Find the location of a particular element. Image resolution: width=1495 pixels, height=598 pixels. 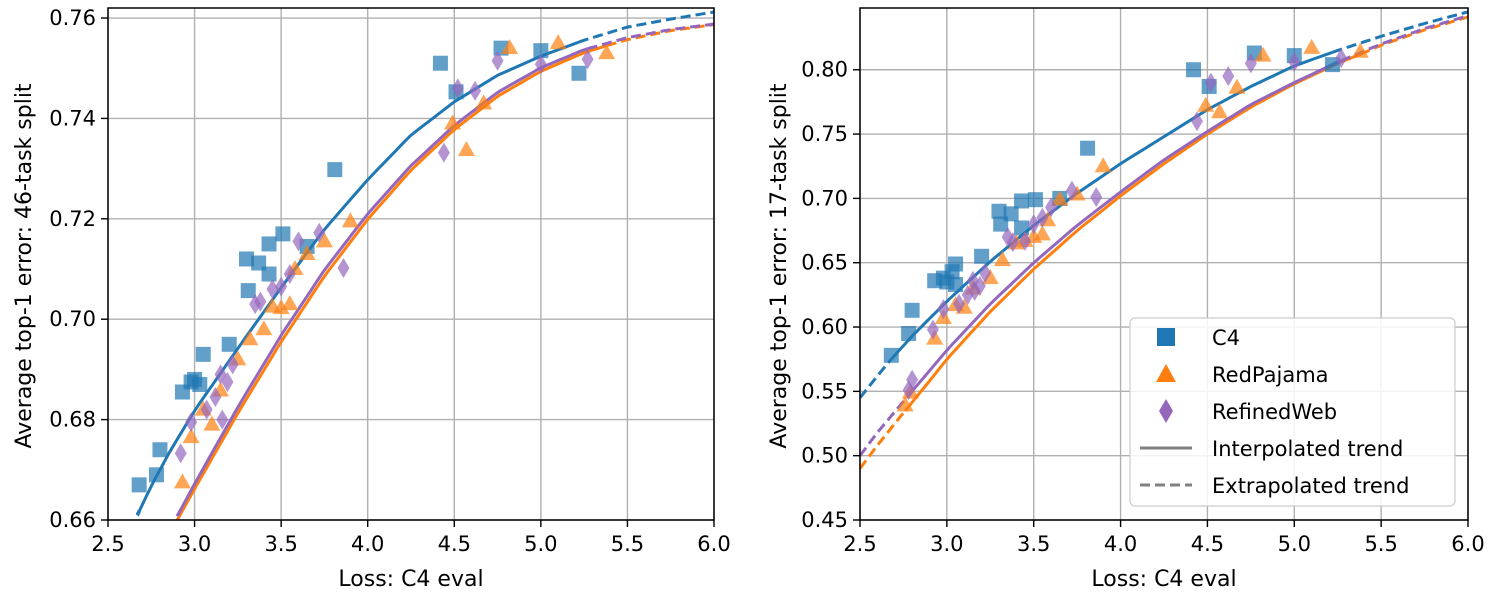

right-x-ticks: 2.5 3.0 3.5 4.0 4.5 5.0 5.5 6.0 is located at coordinates (1164, 538).